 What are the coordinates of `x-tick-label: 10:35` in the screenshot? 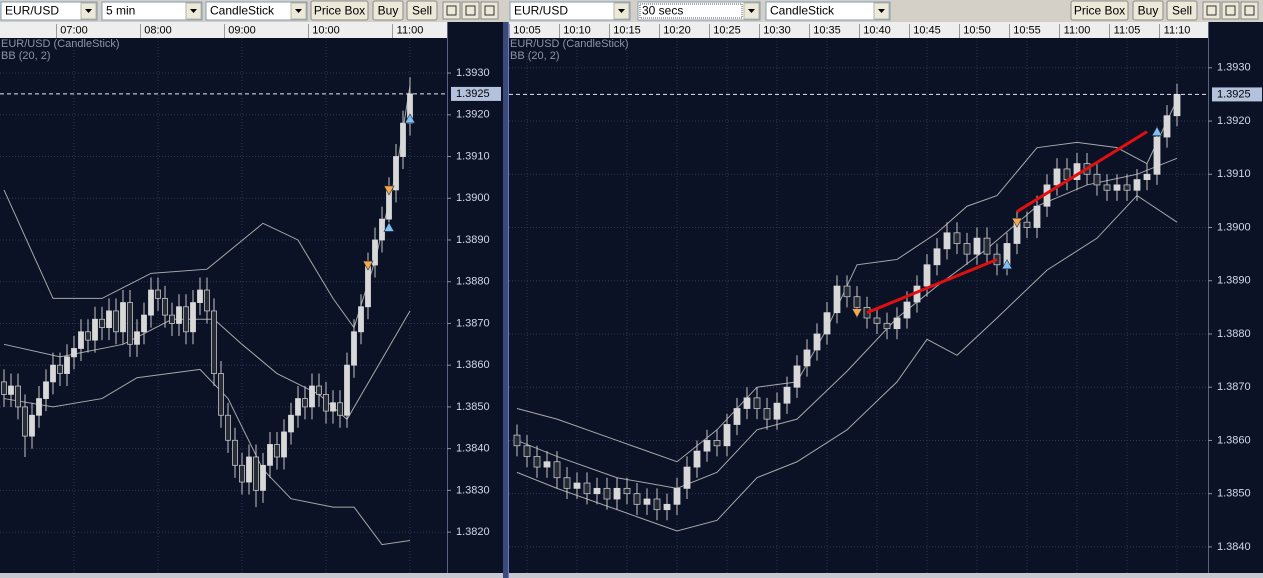 It's located at (827, 30).